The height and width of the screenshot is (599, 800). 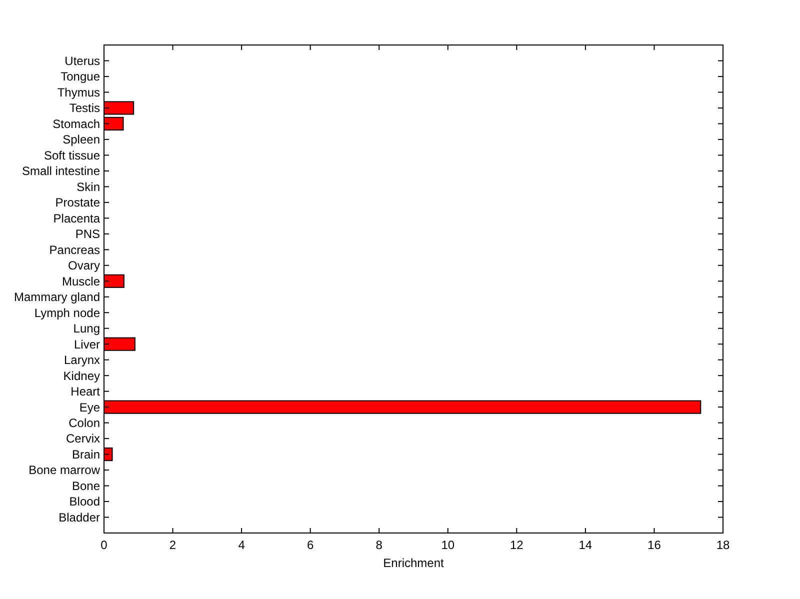 What do you see at coordinates (77, 203) in the screenshot?
I see `y-tick-label: Prostate` at bounding box center [77, 203].